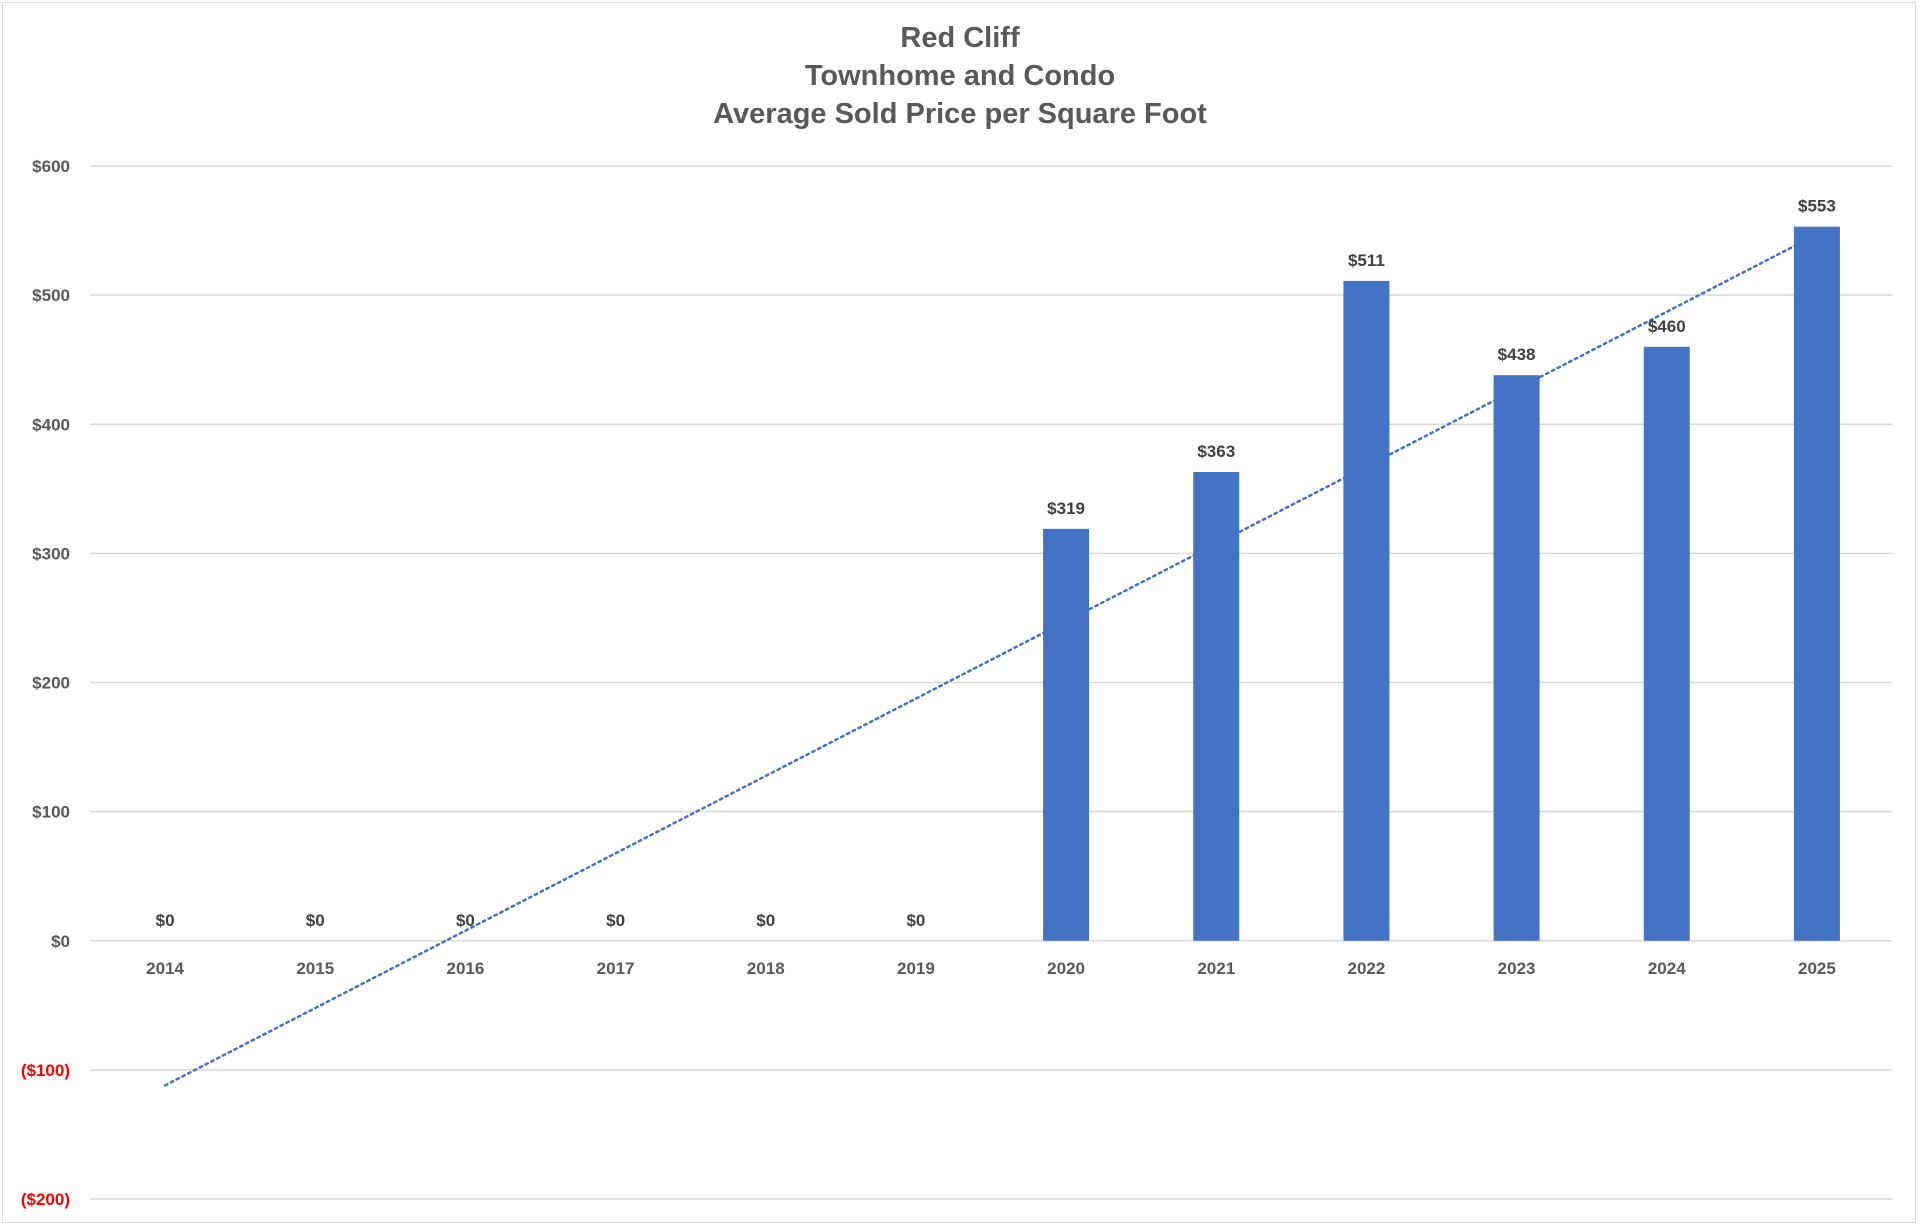 This screenshot has height=1227, width=1920. What do you see at coordinates (1066, 968) in the screenshot?
I see `x-tick-label: 2020` at bounding box center [1066, 968].